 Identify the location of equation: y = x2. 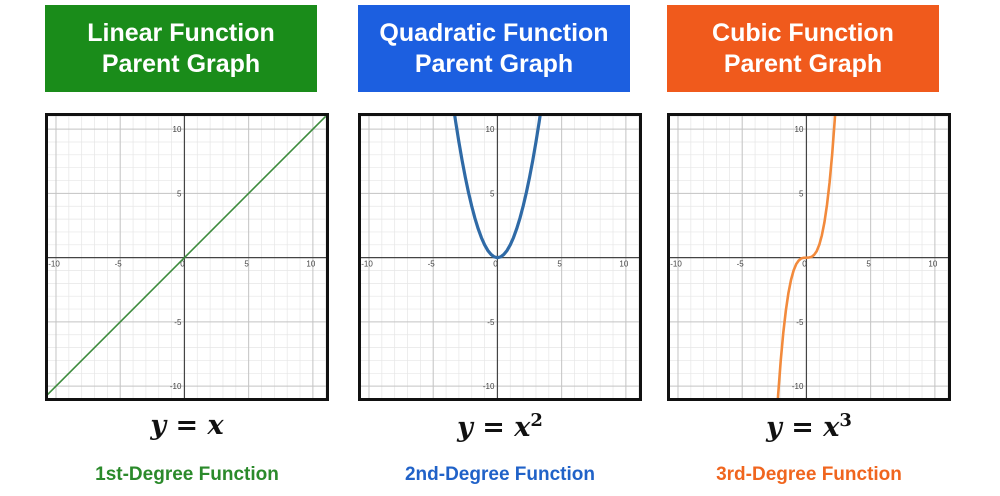
(500, 426).